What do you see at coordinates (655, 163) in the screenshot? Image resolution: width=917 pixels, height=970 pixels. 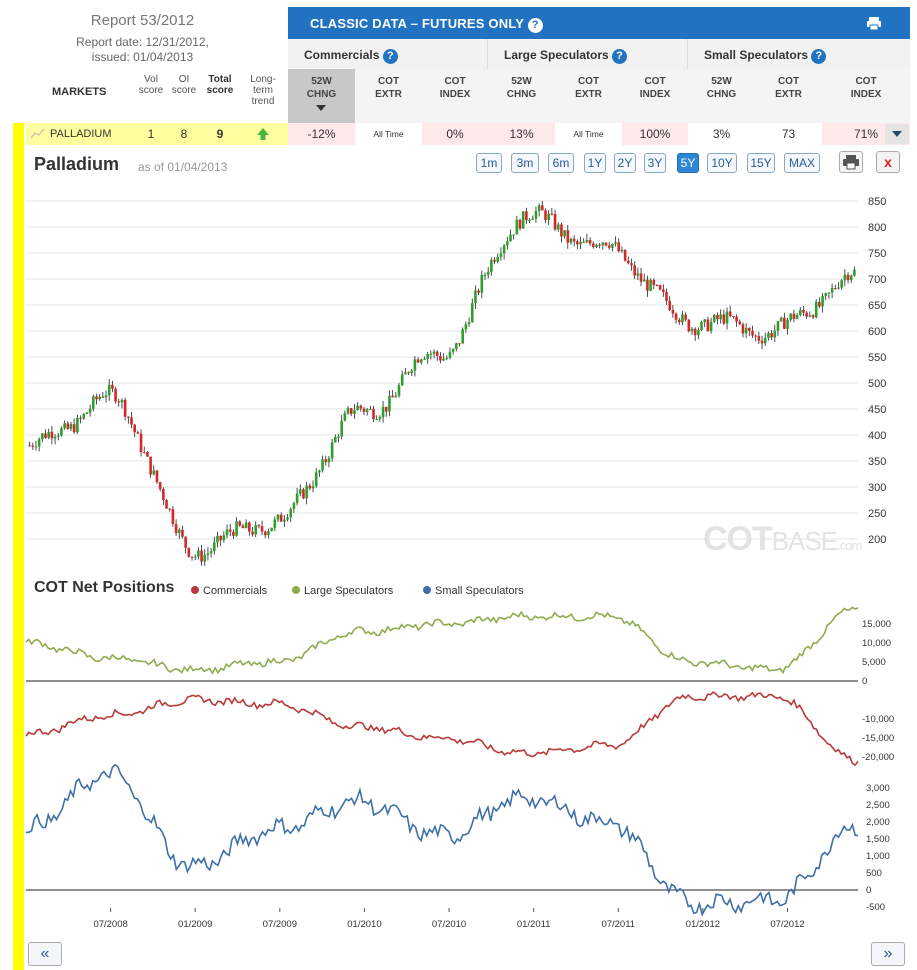 I see `range-button-3Y: 3Y` at bounding box center [655, 163].